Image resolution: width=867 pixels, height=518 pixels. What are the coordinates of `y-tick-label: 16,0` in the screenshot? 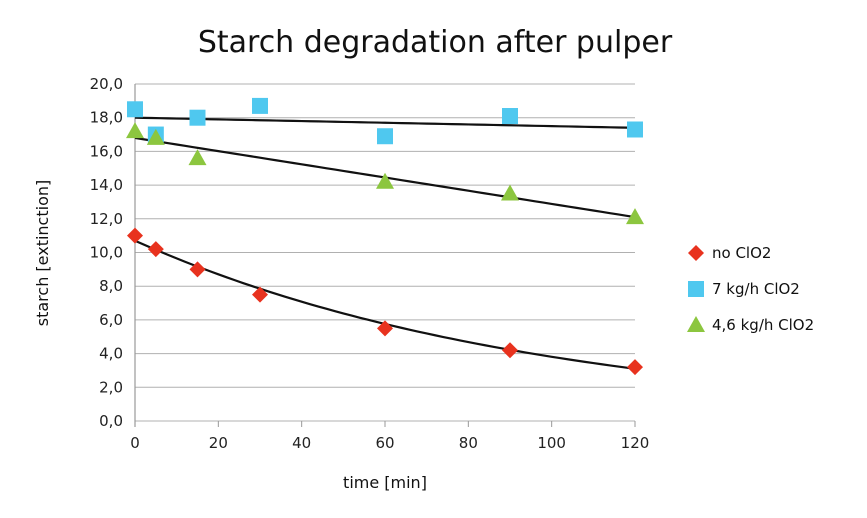 It's located at (106, 151).